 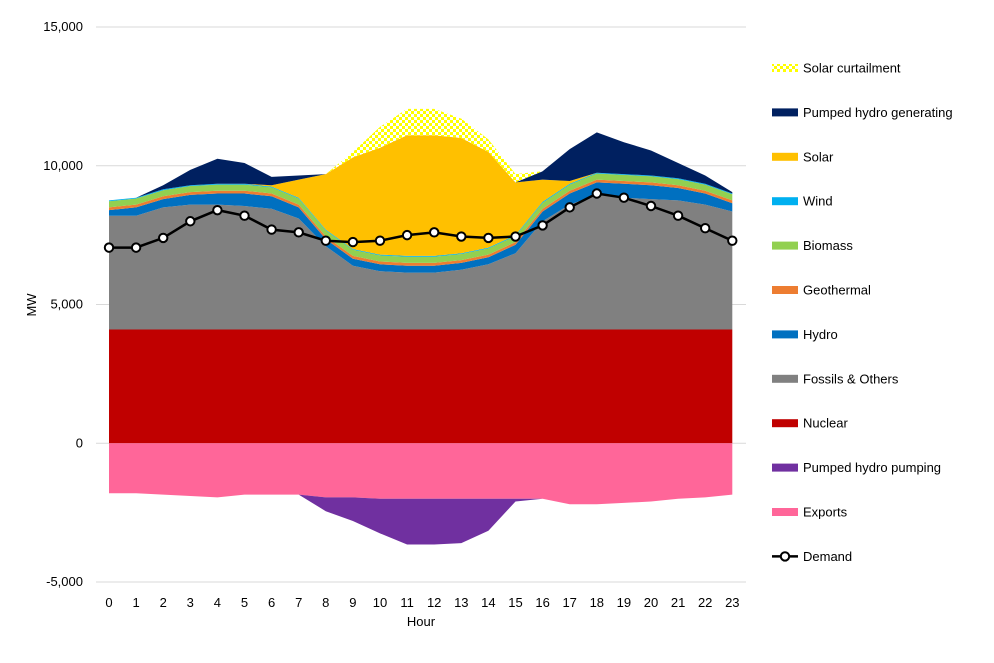 I want to click on legend-label: Nuclear, so click(x=825, y=423).